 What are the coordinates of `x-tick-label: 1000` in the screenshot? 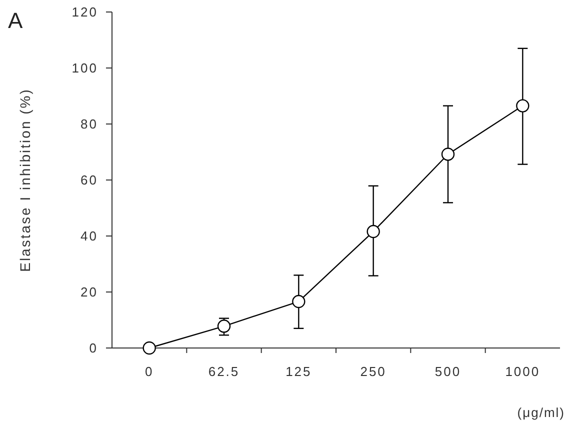 It's located at (522, 371).